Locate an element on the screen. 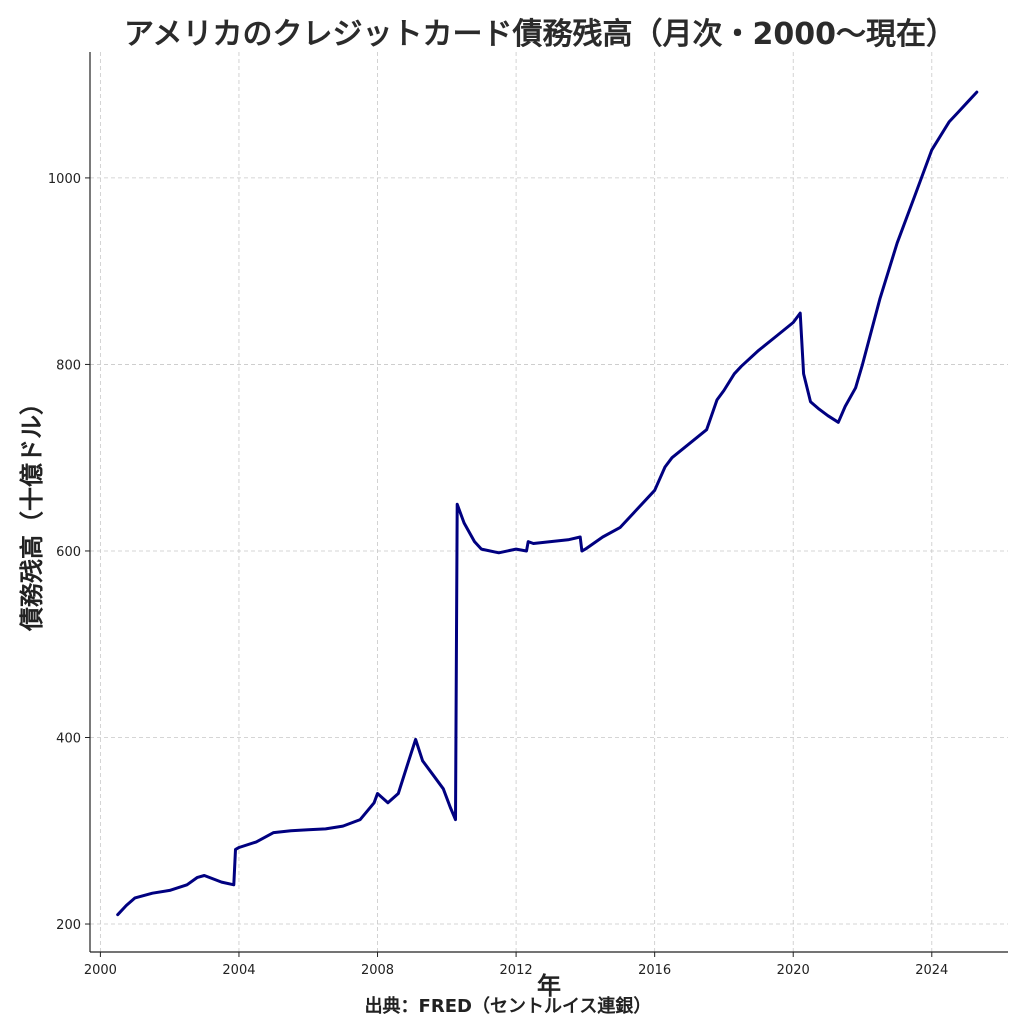 The image size is (1024, 1024). x-axis-label: 年 is located at coordinates (549, 986).